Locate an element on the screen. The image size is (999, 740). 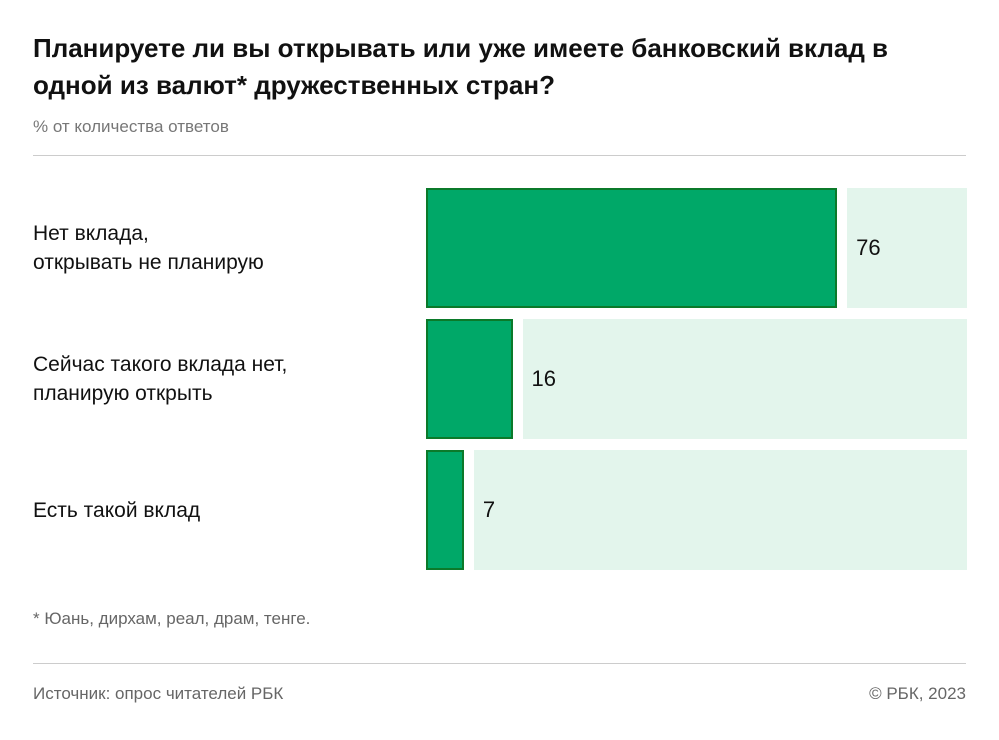
chart-subtitle: % от количества ответов is located at coordinates (131, 126).